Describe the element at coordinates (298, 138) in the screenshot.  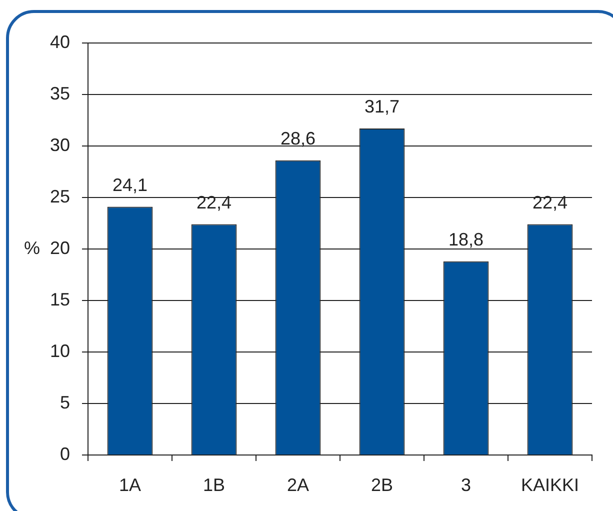
I see `data-label: 28,6` at that location.